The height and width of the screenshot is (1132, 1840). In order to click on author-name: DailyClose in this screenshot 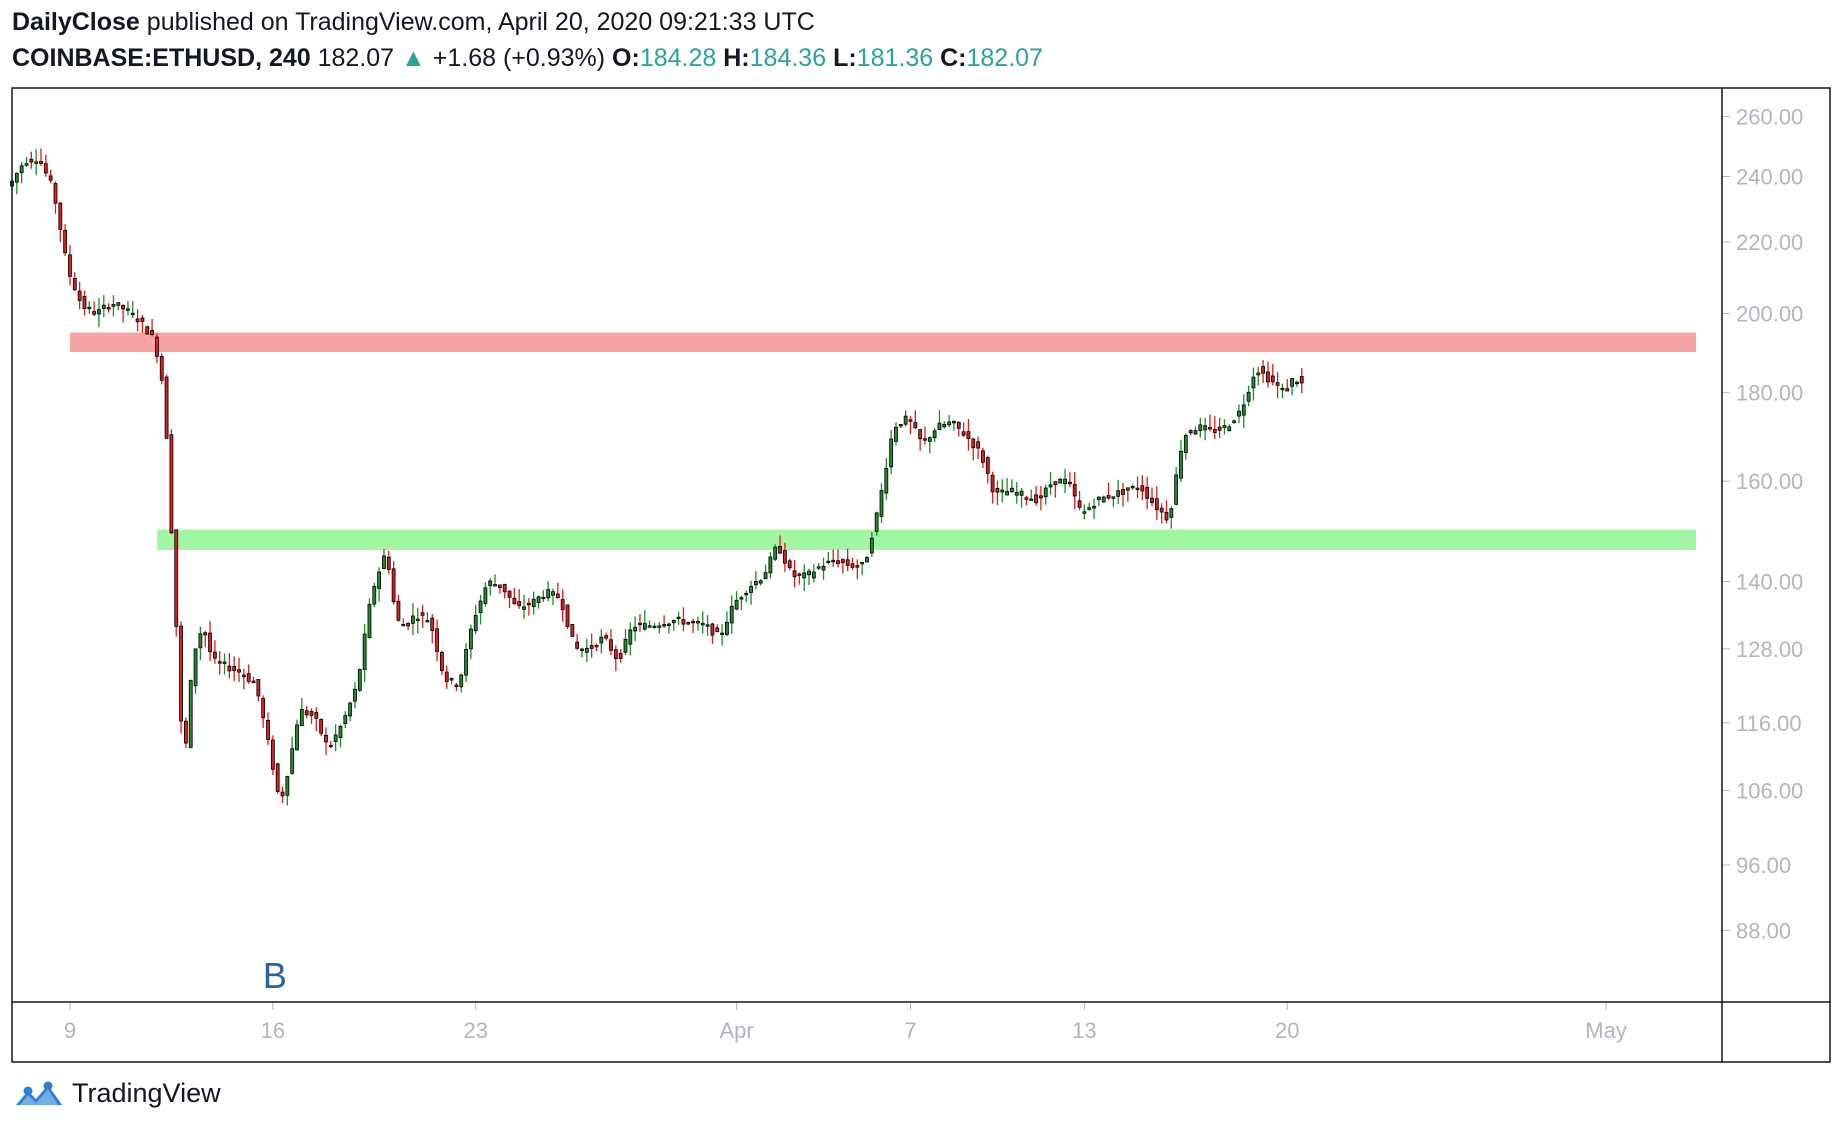, I will do `click(76, 22)`.